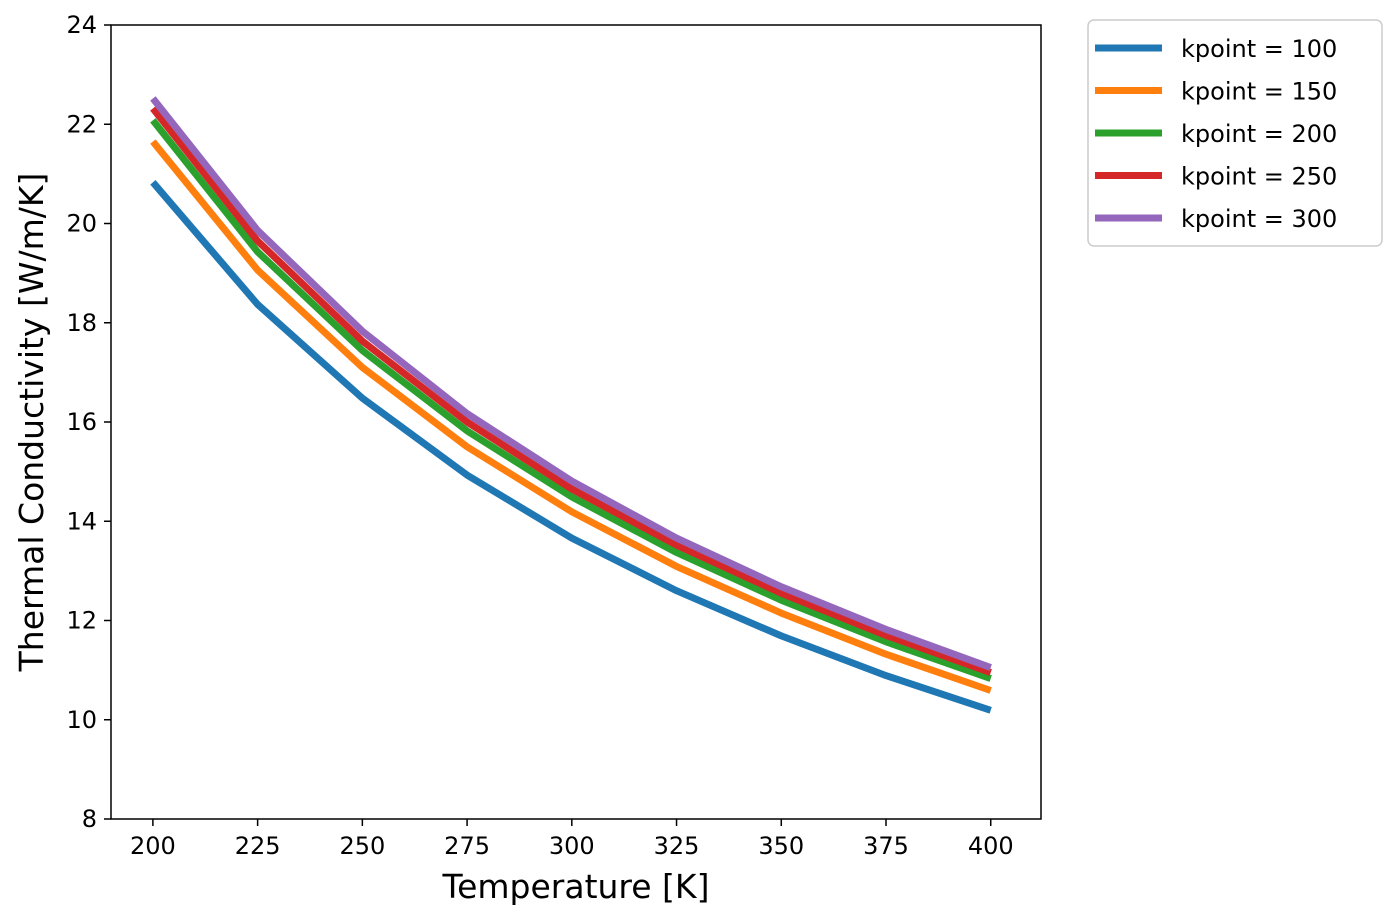 Image resolution: width=1397 pixels, height=920 pixels. I want to click on x-tick-label: 375, so click(886, 846).